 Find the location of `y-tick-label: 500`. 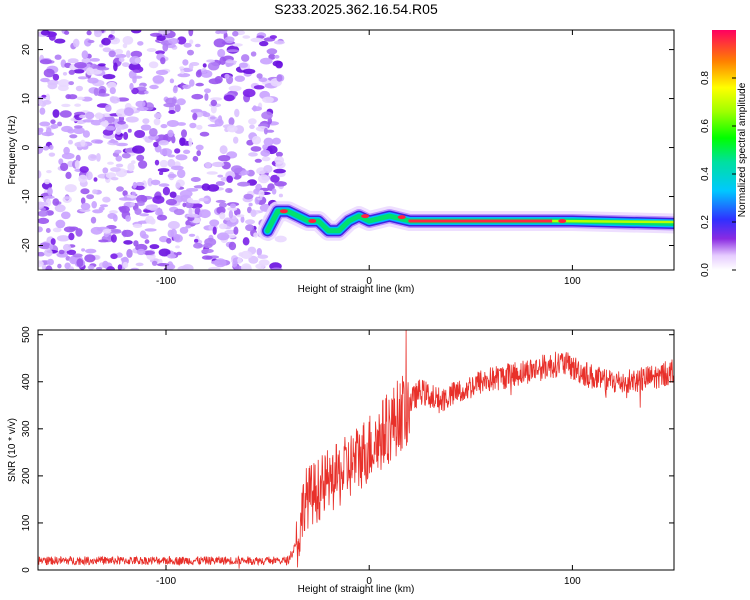

y-tick-label: 500 is located at coordinates (26, 334).